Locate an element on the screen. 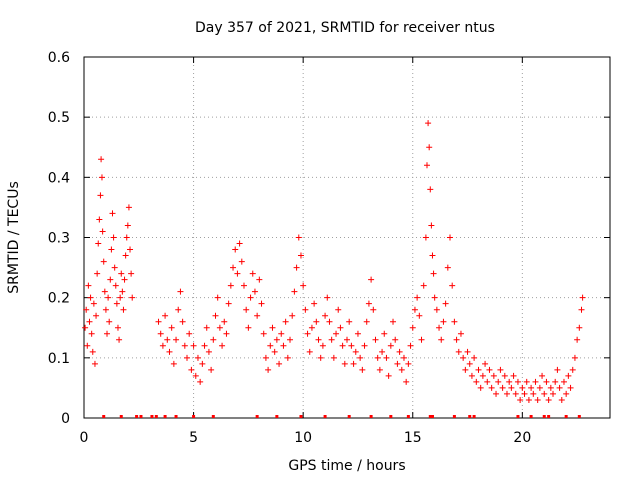 The height and width of the screenshot is (480, 640). y-axis-label: SRMTID / TECUs is located at coordinates (14, 237).